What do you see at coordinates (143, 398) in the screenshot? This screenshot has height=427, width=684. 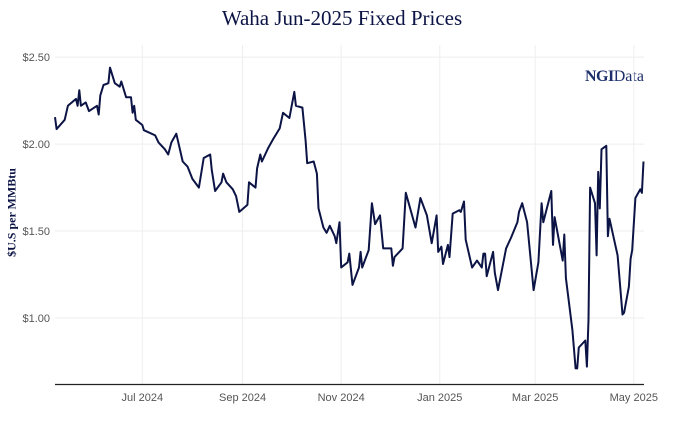 I see `x-tick-label: Jul 2024` at bounding box center [143, 398].